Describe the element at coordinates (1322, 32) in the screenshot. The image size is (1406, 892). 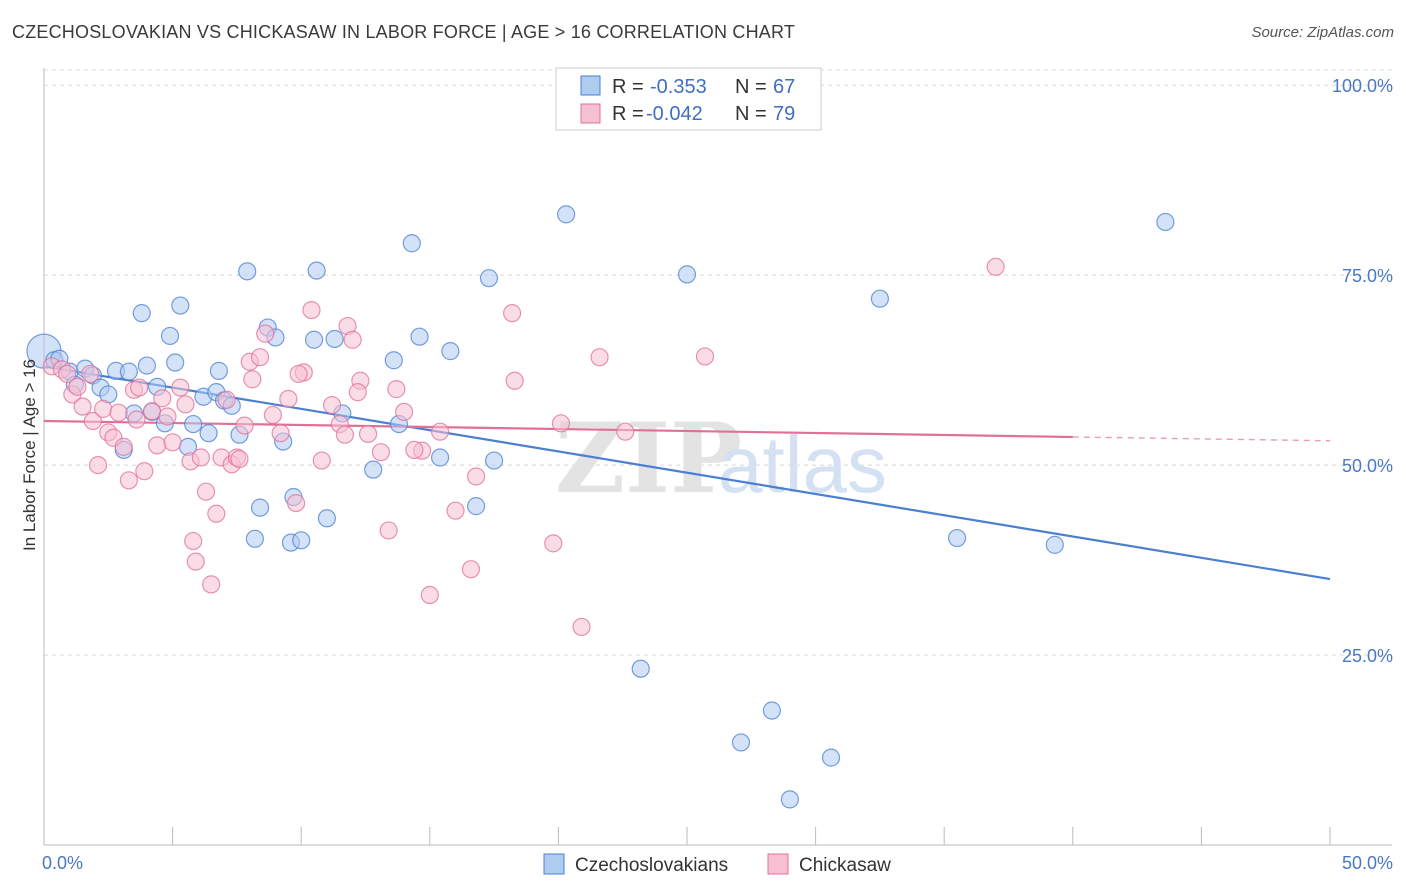
I see `source-credit: Source: ZipAtlas.com` at that location.